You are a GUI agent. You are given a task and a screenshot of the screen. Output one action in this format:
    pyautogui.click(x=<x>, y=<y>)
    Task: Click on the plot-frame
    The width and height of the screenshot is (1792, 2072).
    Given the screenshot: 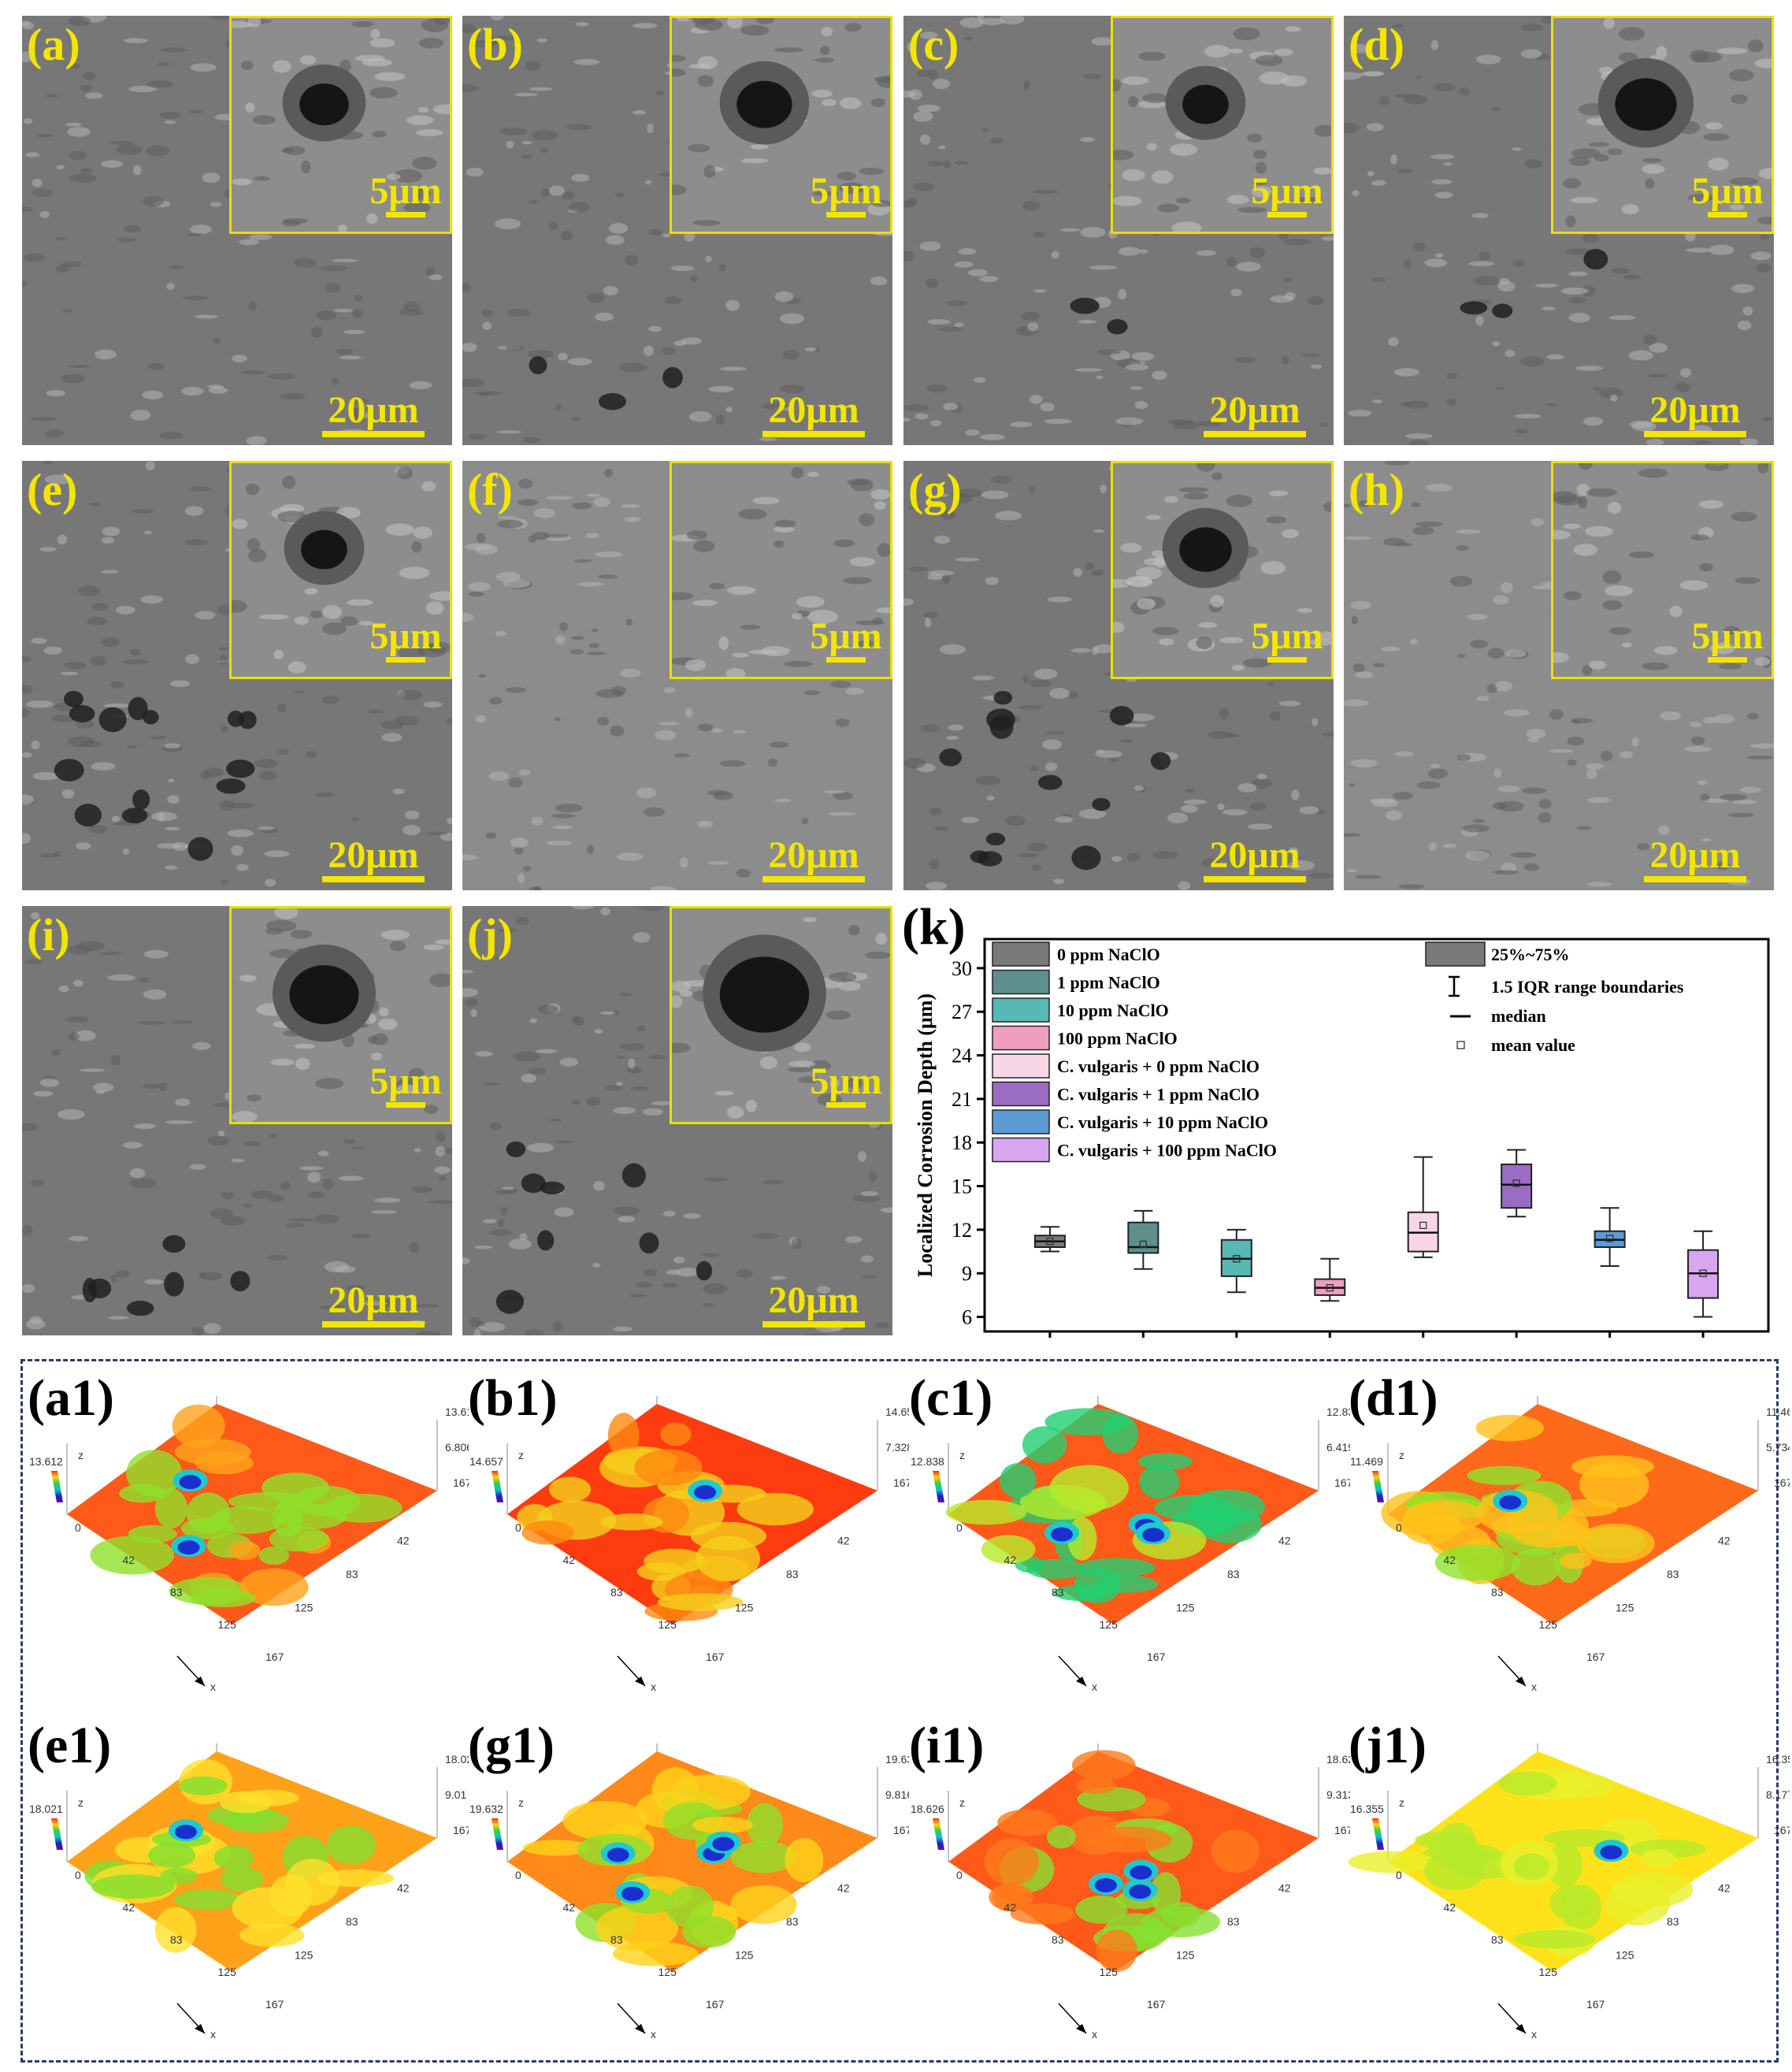 What is the action you would take?
    pyautogui.click(x=1376, y=1135)
    